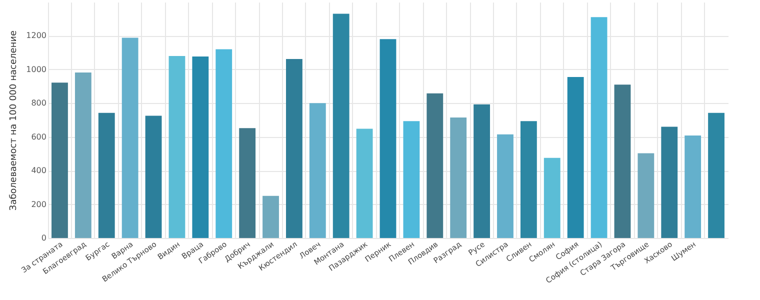  Describe the element at coordinates (14, 120) in the screenshot. I see `y-axis-title: Заболеваемост на 100 000 население` at that location.